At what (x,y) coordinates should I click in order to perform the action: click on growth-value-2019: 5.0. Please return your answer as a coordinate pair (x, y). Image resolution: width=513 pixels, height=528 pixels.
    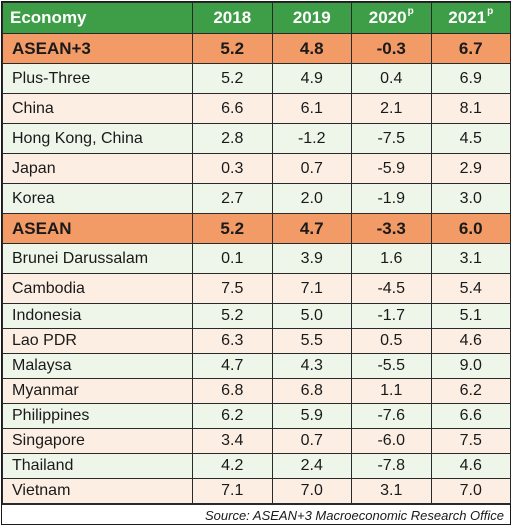
    Looking at the image, I should click on (311, 316).